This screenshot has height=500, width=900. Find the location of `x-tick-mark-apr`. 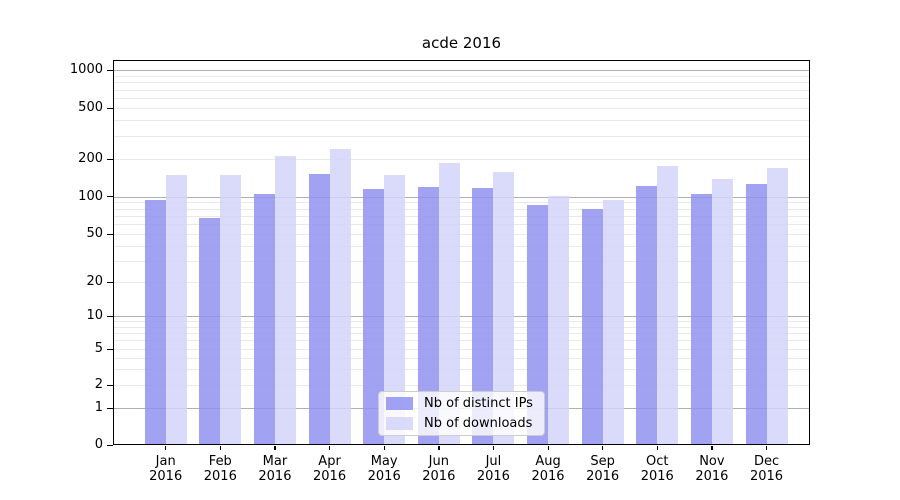

x-tick-mark-apr is located at coordinates (330, 448).